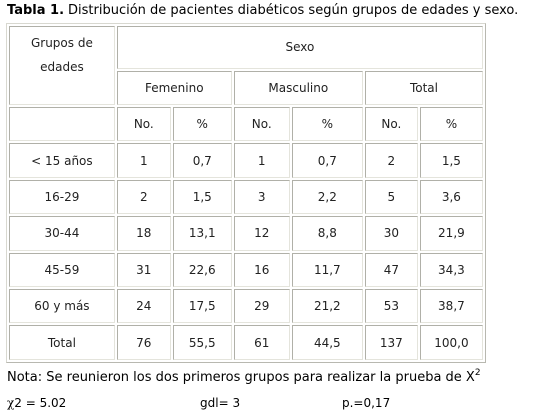 The height and width of the screenshot is (420, 551). I want to click on table-row: 30-44 18 13,1 12 8,8 30 21,9, so click(246, 233).